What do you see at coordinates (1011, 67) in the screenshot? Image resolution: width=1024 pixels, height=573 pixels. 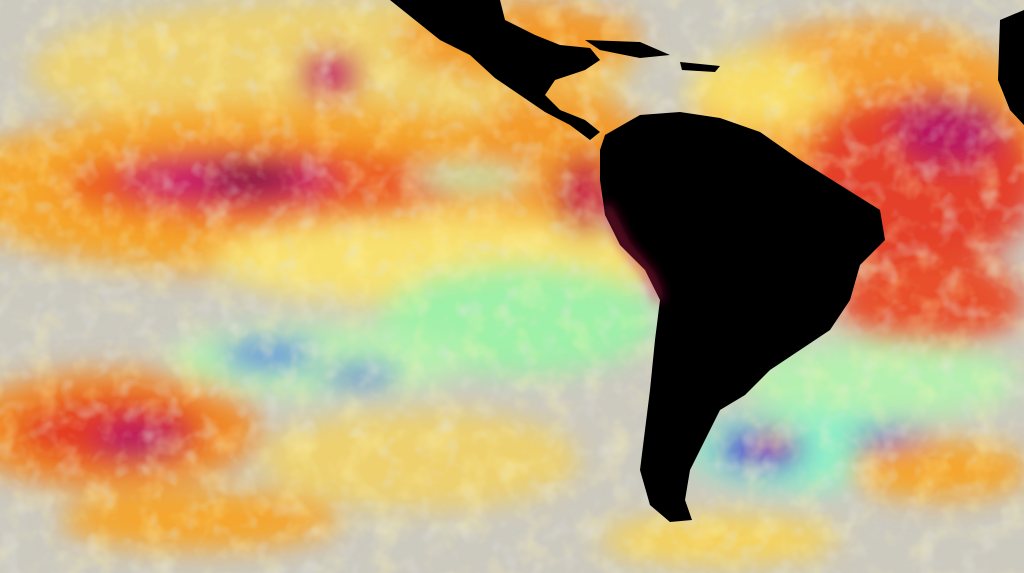 I see `africa-edge` at bounding box center [1011, 67].